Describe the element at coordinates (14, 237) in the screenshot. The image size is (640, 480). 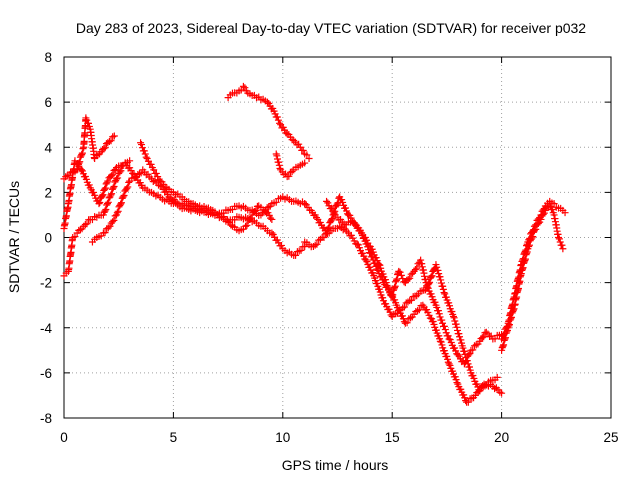
I see `y-axis-label: SDTVAR / TECUs` at that location.